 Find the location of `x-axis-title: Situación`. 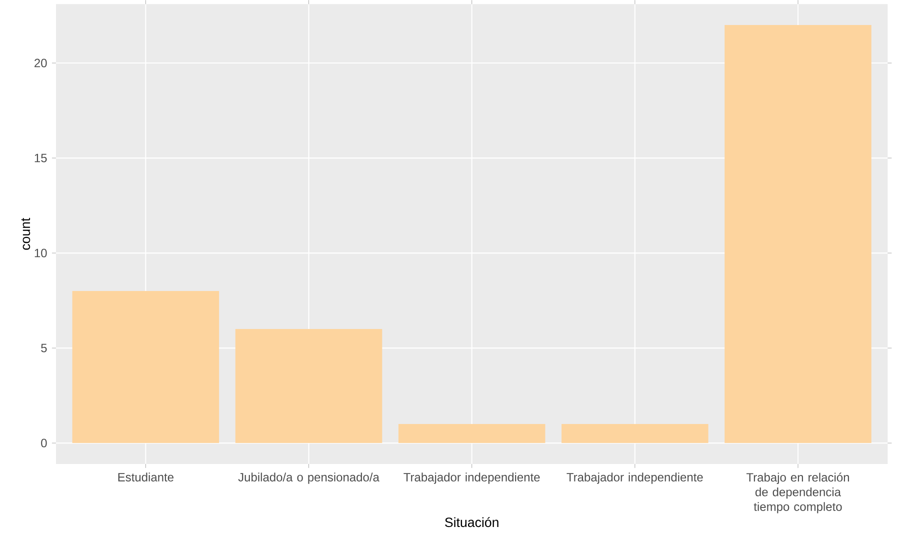

x-axis-title: Situación is located at coordinates (471, 521).